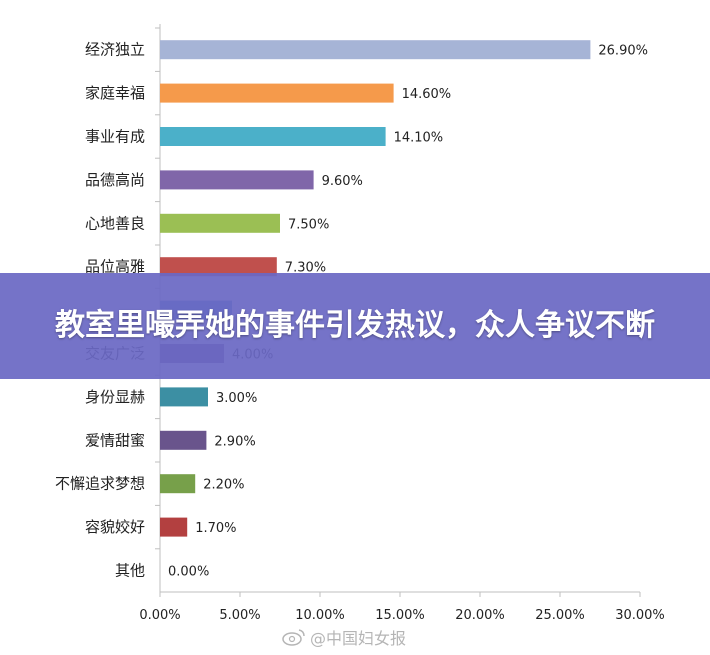  Describe the element at coordinates (159, 615) in the screenshot. I see `x-tick-label: 0.00%` at that location.